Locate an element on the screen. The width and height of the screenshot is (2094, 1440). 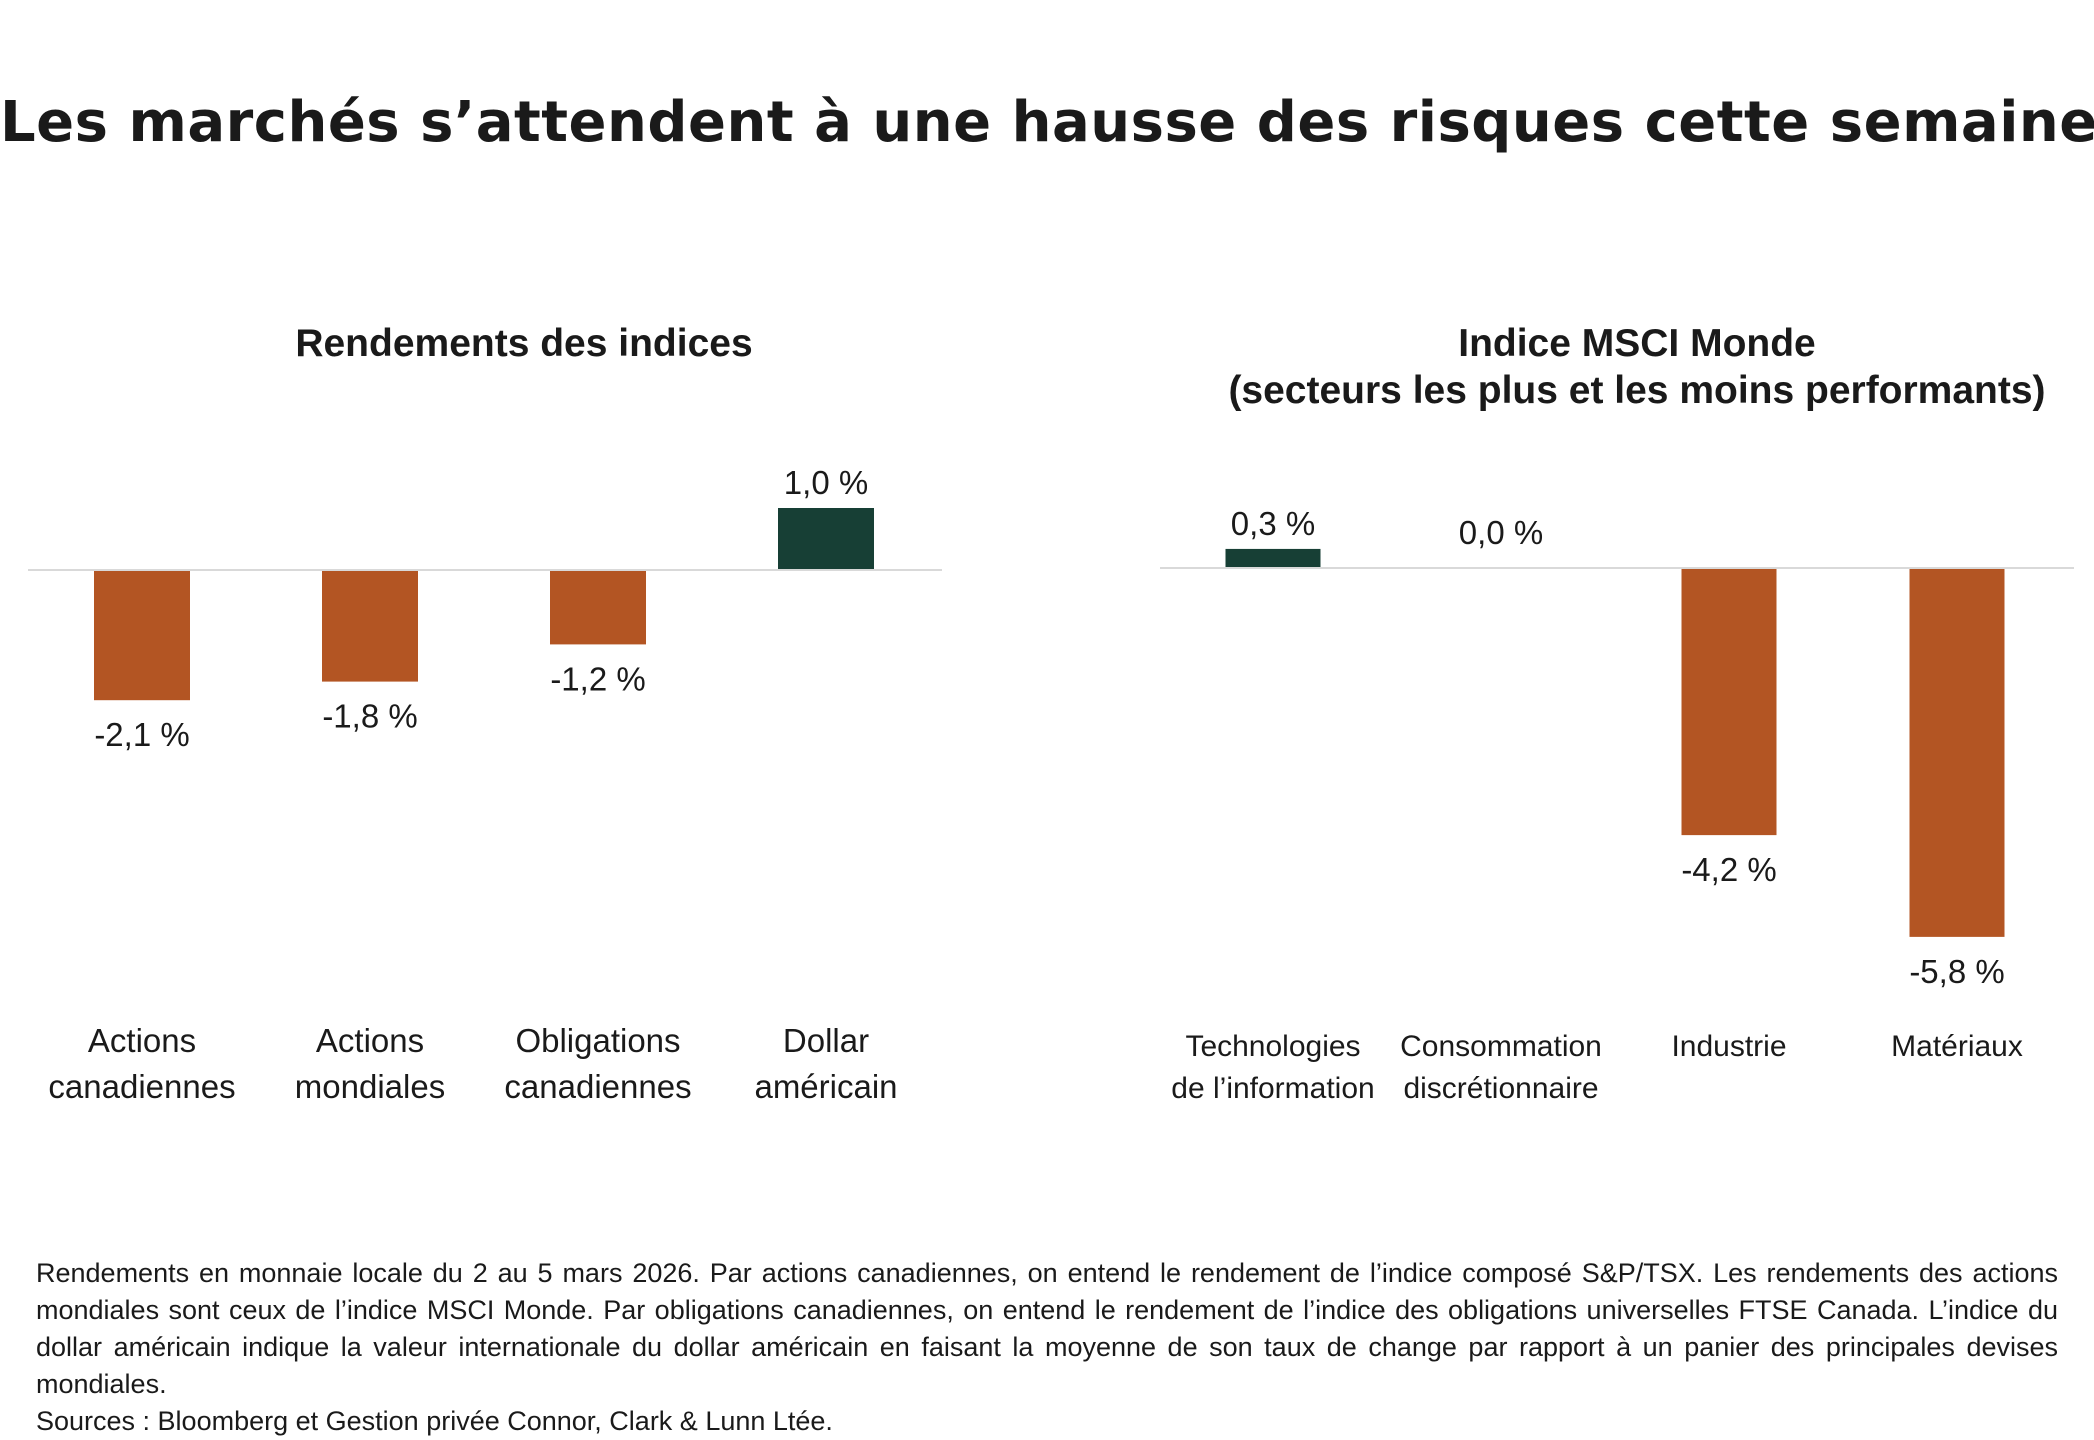
value-label-1-4: 1,0 % is located at coordinates (826, 482).